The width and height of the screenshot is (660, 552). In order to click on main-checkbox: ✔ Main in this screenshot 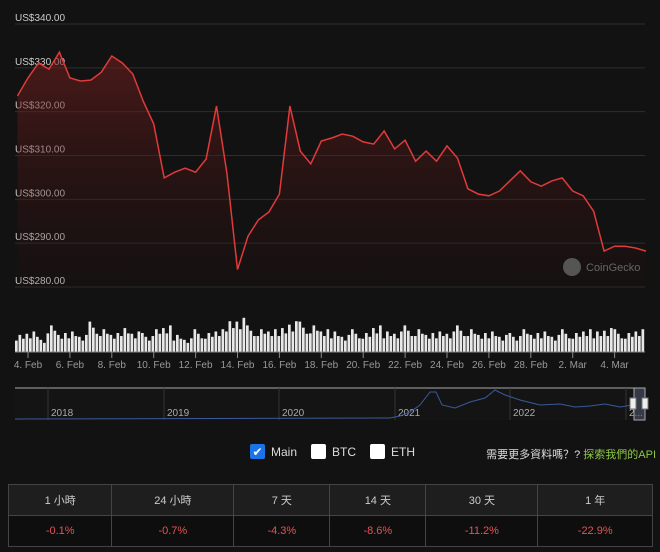, I will do `click(273, 451)`.